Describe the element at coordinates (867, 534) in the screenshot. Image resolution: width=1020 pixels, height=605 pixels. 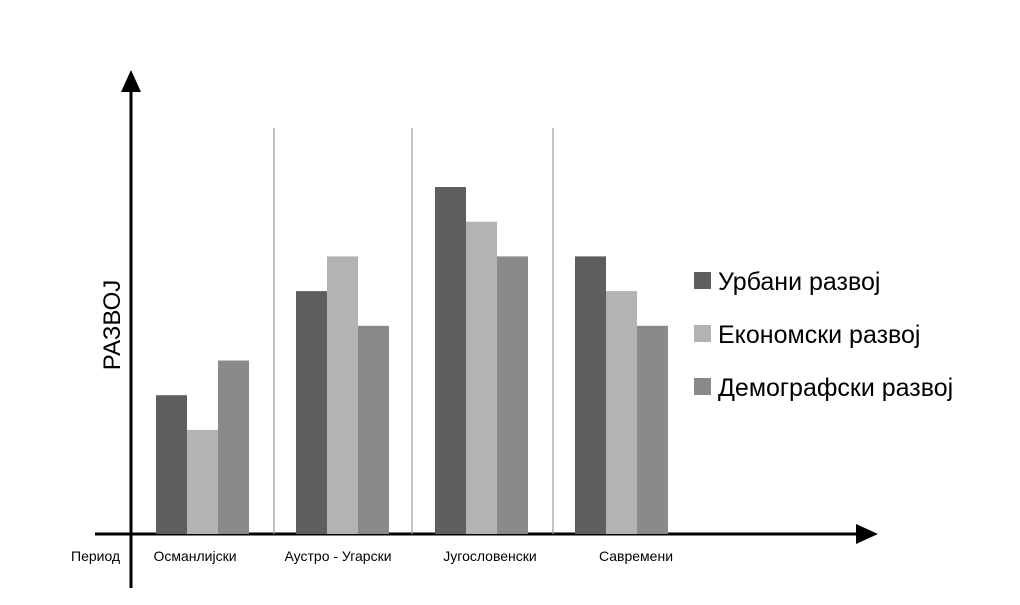
I see `x-axis-arrow-icon` at that location.